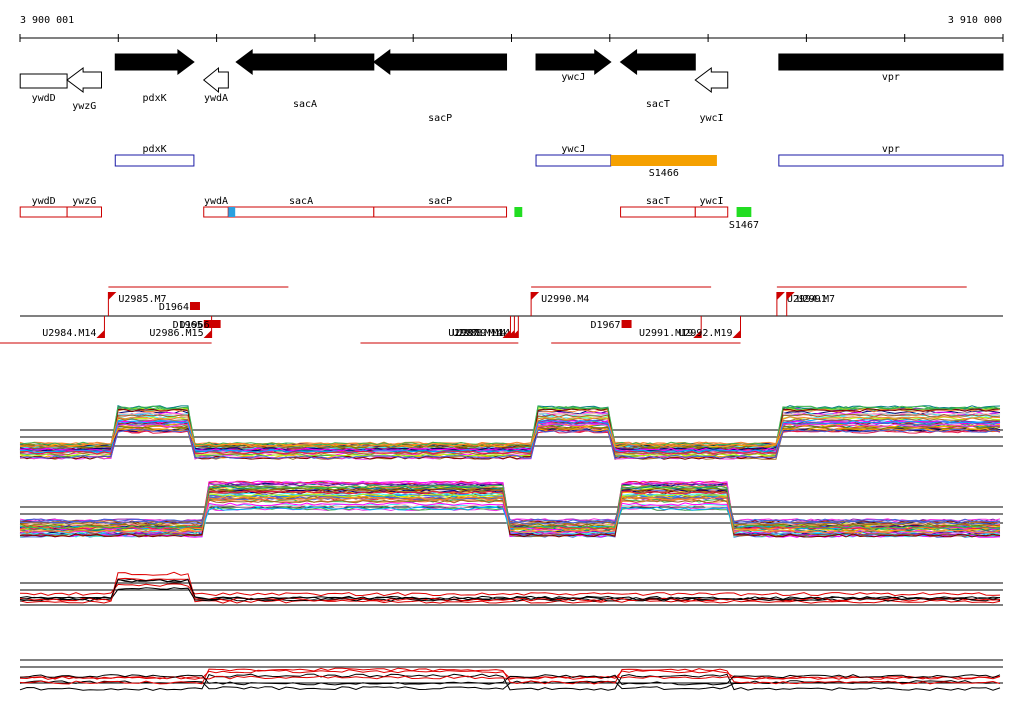  I want to click on gene-arrow-sacP, so click(440, 62).